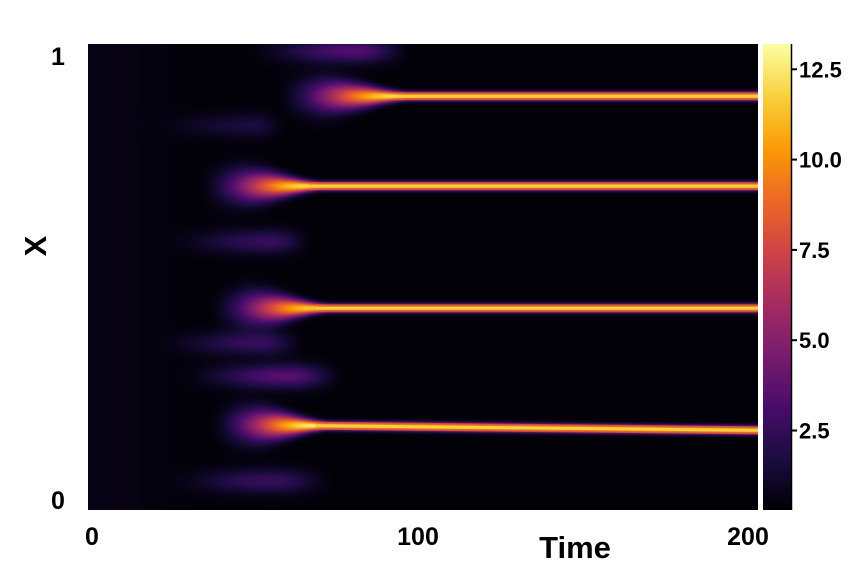  Describe the element at coordinates (58, 501) in the screenshot. I see `y-tick-label-0: 0` at that location.